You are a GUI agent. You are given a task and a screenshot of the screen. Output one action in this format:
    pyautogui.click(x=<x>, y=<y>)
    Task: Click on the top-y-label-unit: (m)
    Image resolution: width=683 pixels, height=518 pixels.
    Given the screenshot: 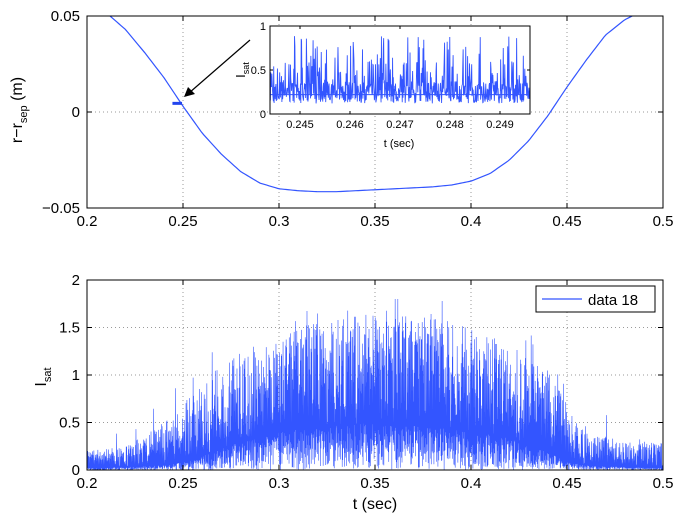 What is the action you would take?
    pyautogui.click(x=17, y=91)
    